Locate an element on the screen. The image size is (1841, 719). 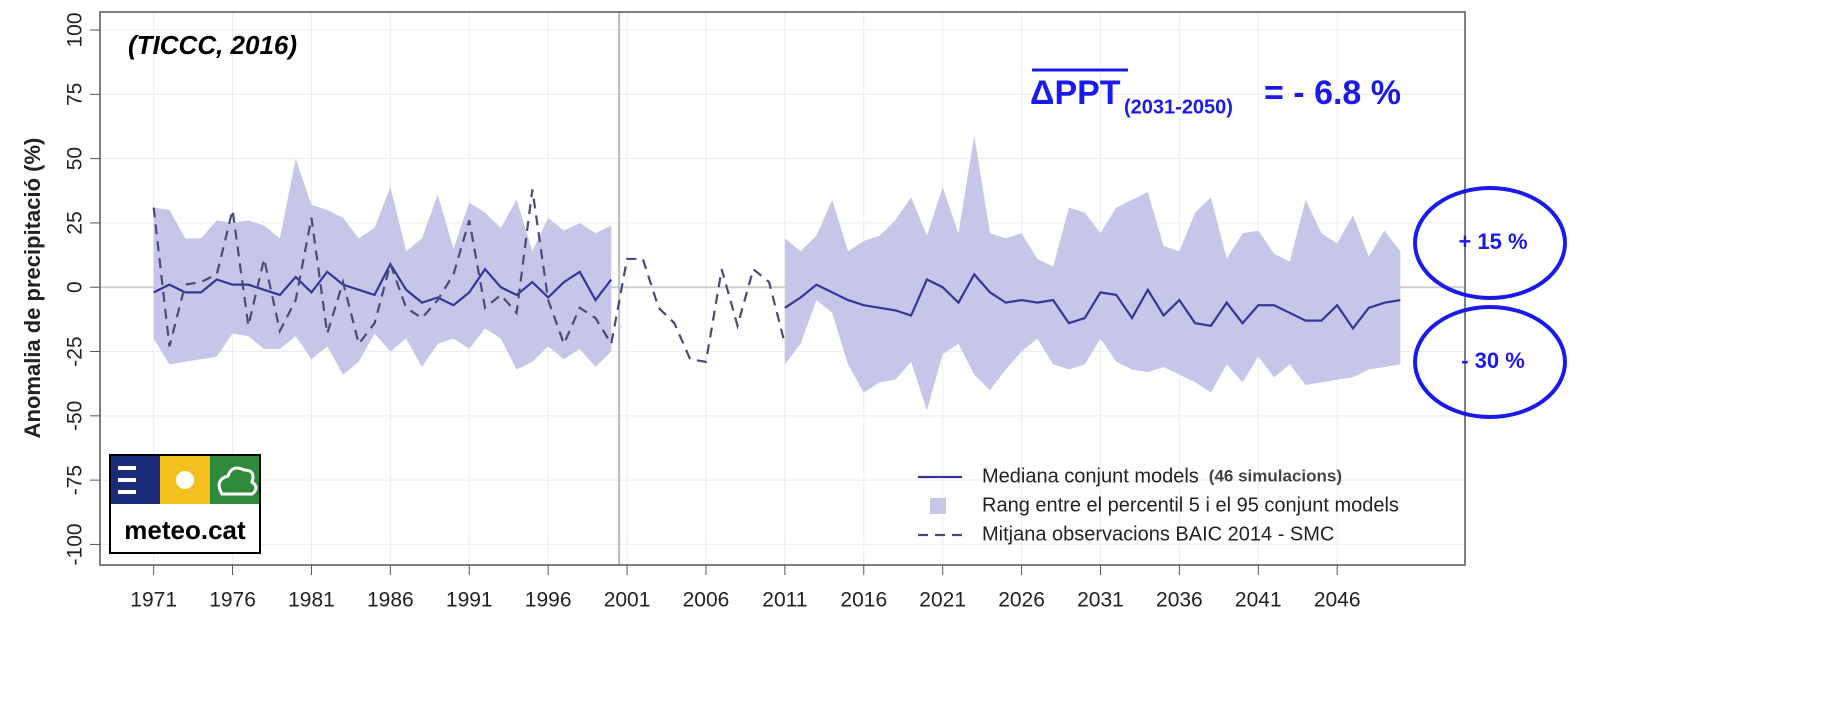
x-tick-label: 1991 is located at coordinates (469, 600).